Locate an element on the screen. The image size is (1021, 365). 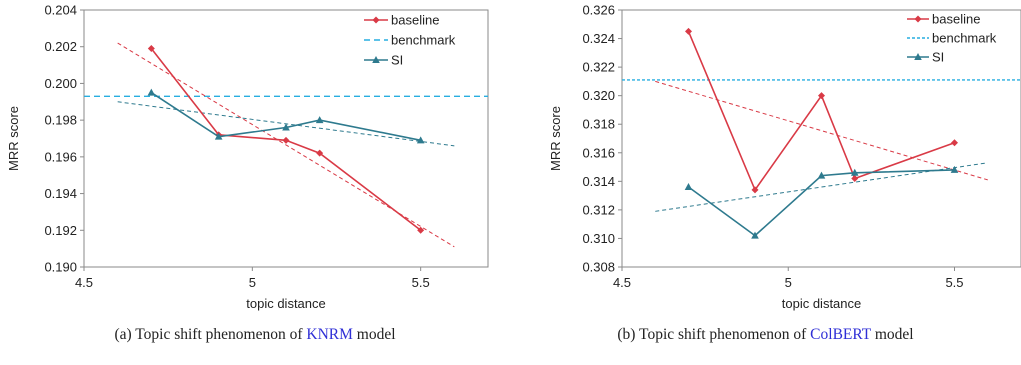
baseline-series-line is located at coordinates (821, 111).